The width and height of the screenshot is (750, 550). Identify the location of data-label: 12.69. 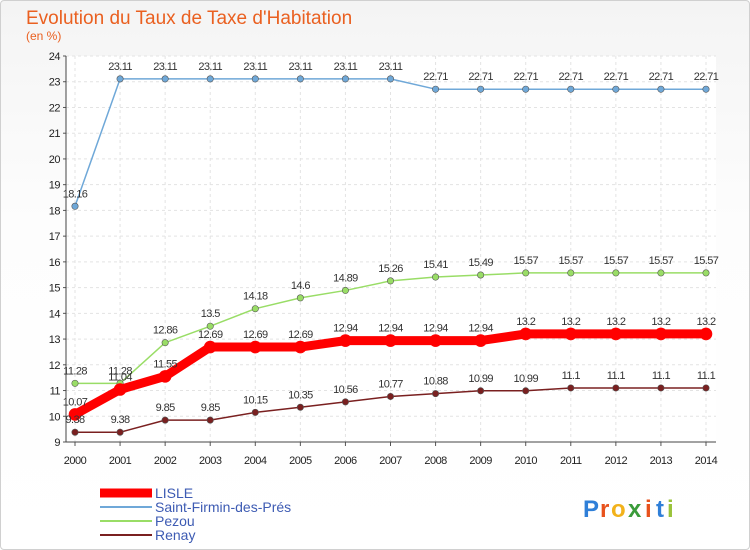
(210, 335).